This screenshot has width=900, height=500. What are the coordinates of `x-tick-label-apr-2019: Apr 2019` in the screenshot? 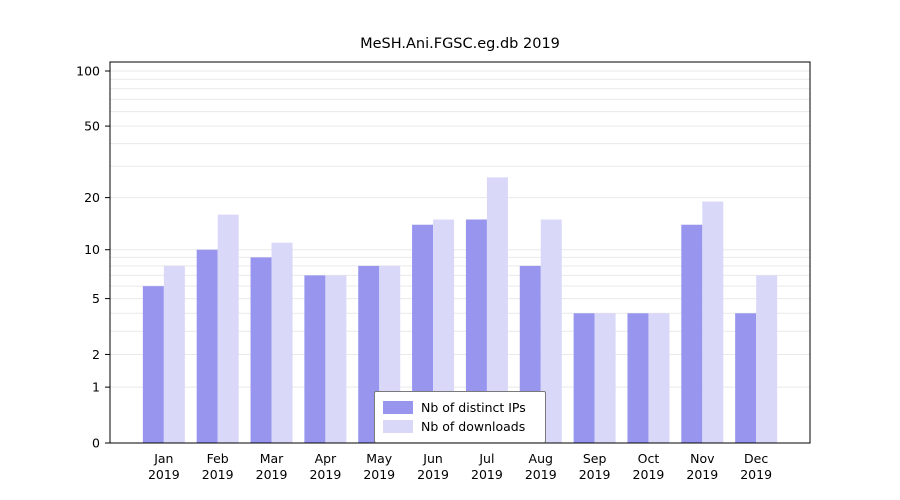 It's located at (325, 466).